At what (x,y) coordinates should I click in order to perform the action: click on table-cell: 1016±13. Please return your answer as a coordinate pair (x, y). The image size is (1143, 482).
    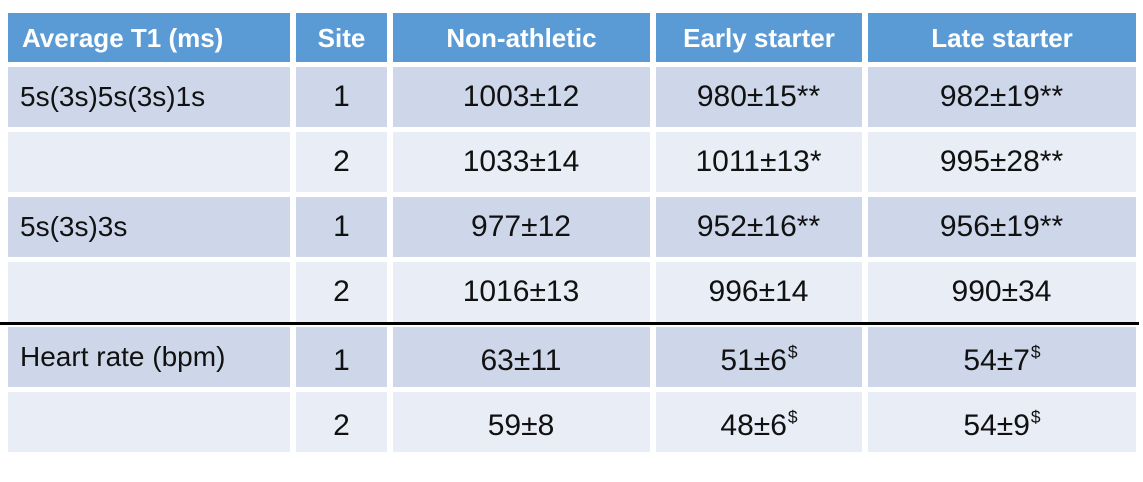
    Looking at the image, I should click on (521, 292).